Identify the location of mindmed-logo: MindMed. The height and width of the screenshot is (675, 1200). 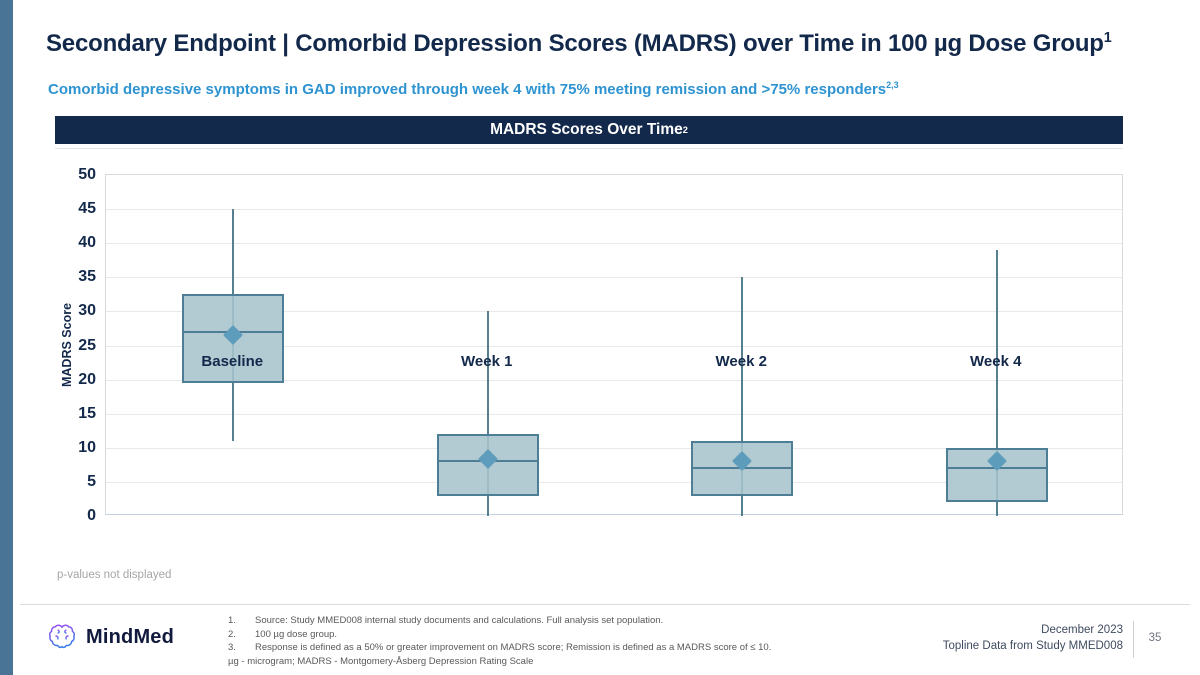
(110, 637).